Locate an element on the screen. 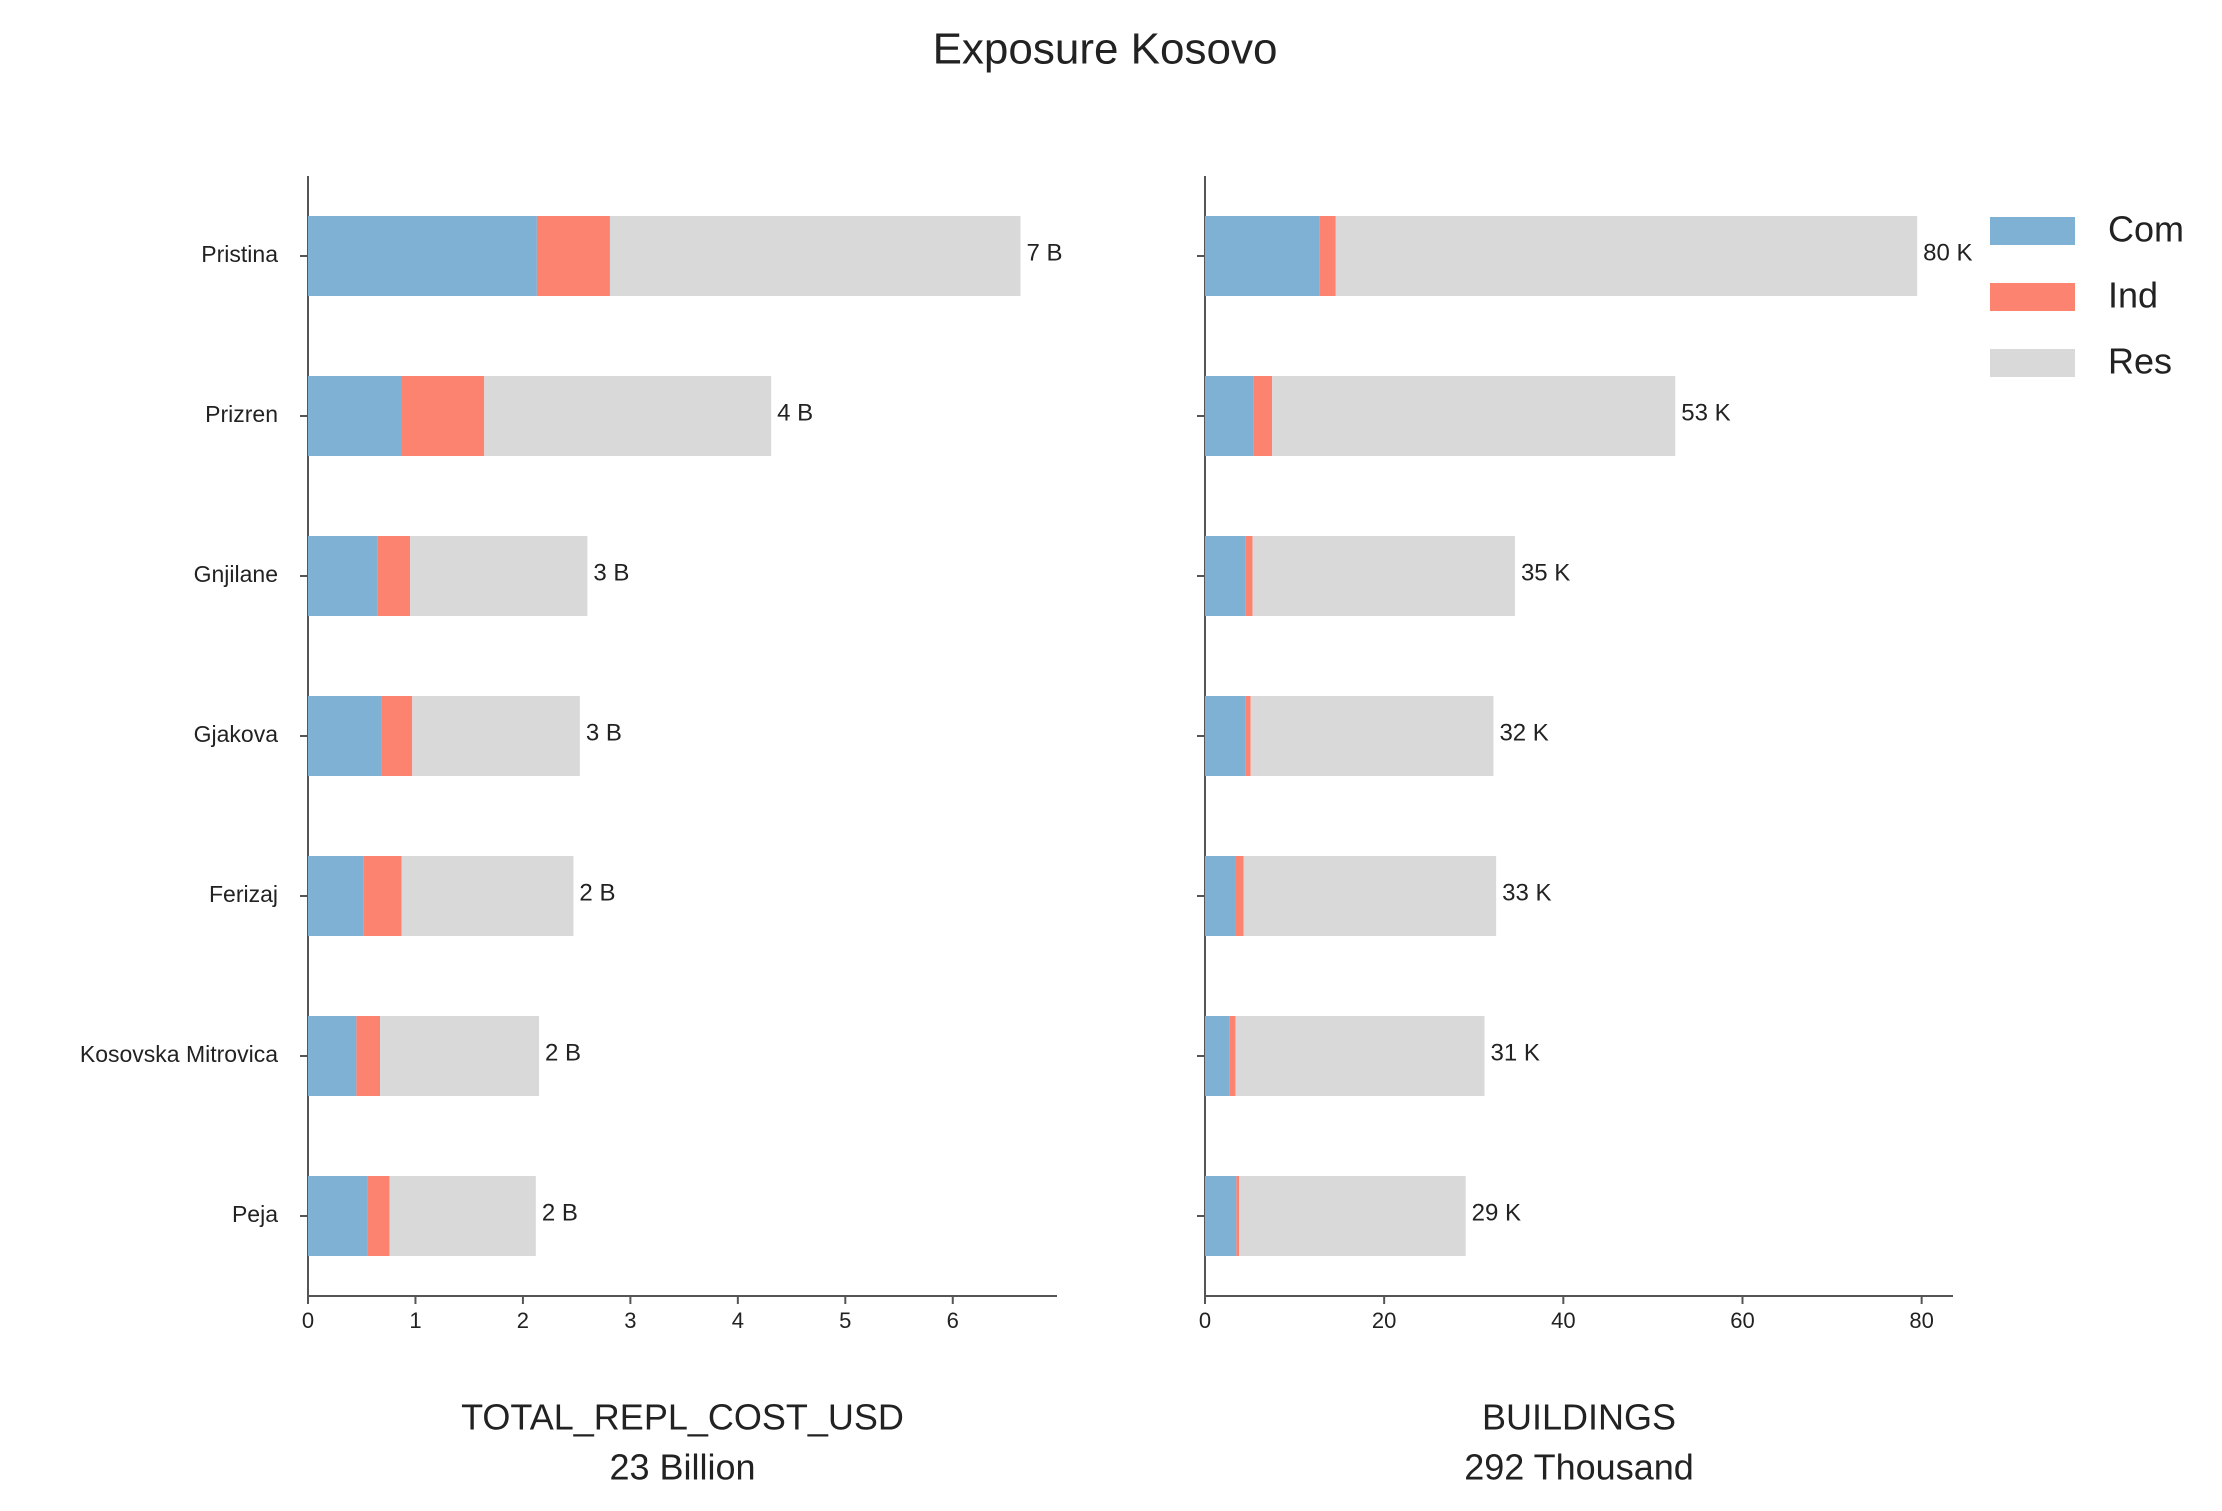  x-tick-label: 1 is located at coordinates (415, 1320).